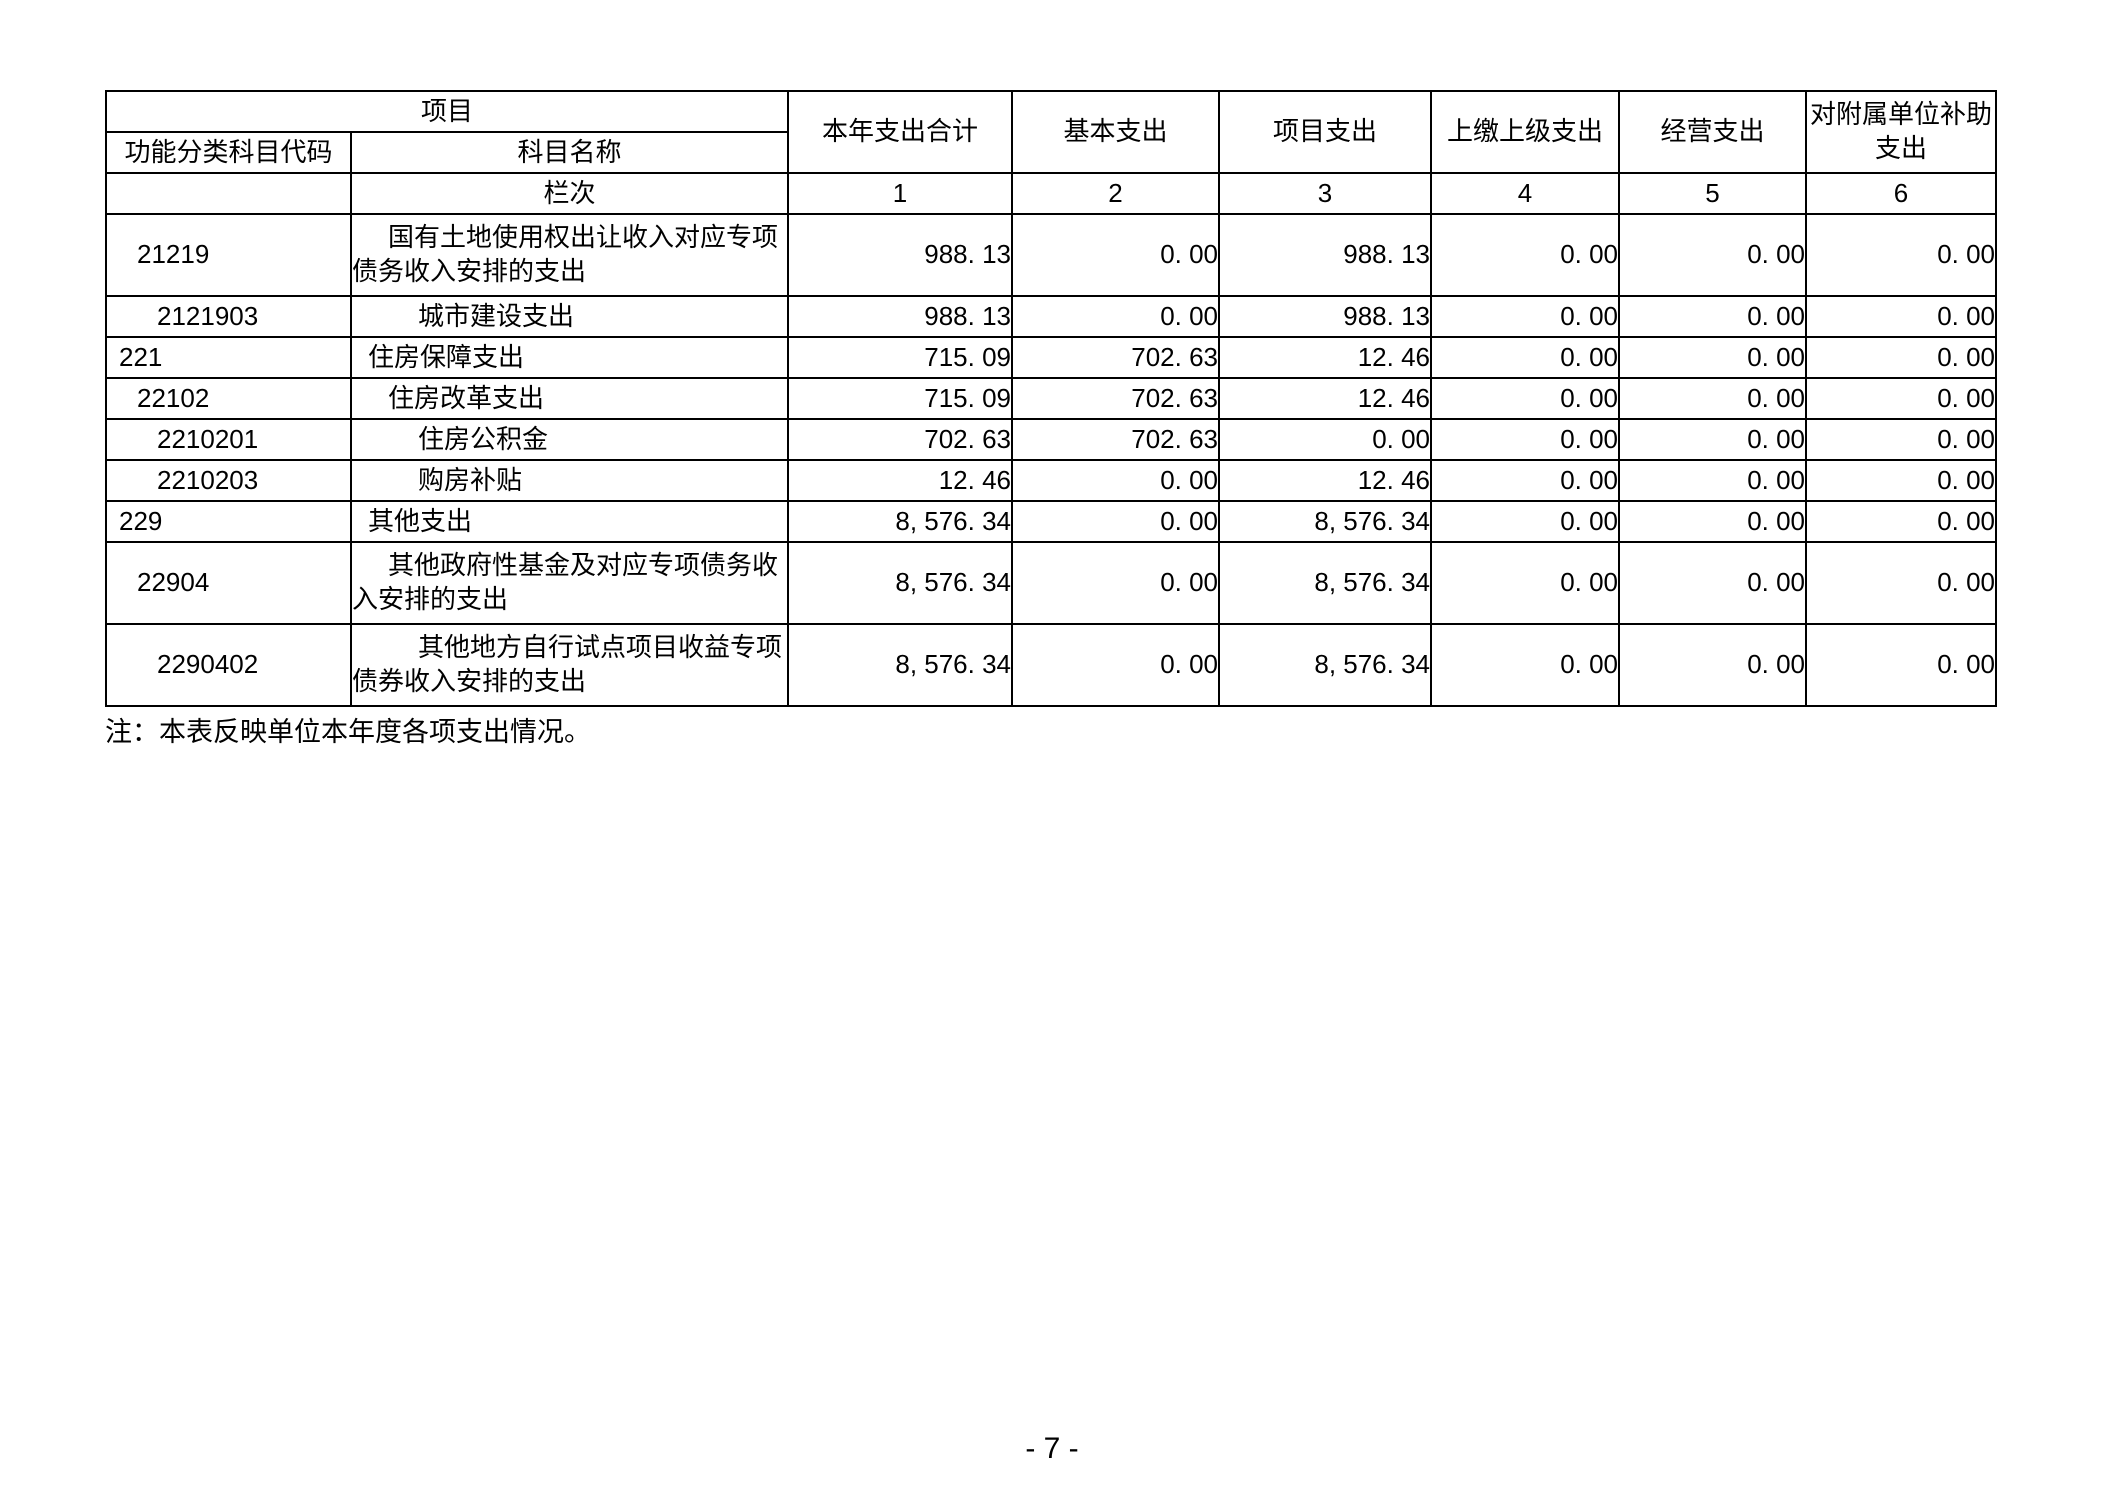 Image resolution: width=2104 pixels, height=1488 pixels. I want to click on column-number-1: 1, so click(900, 193).